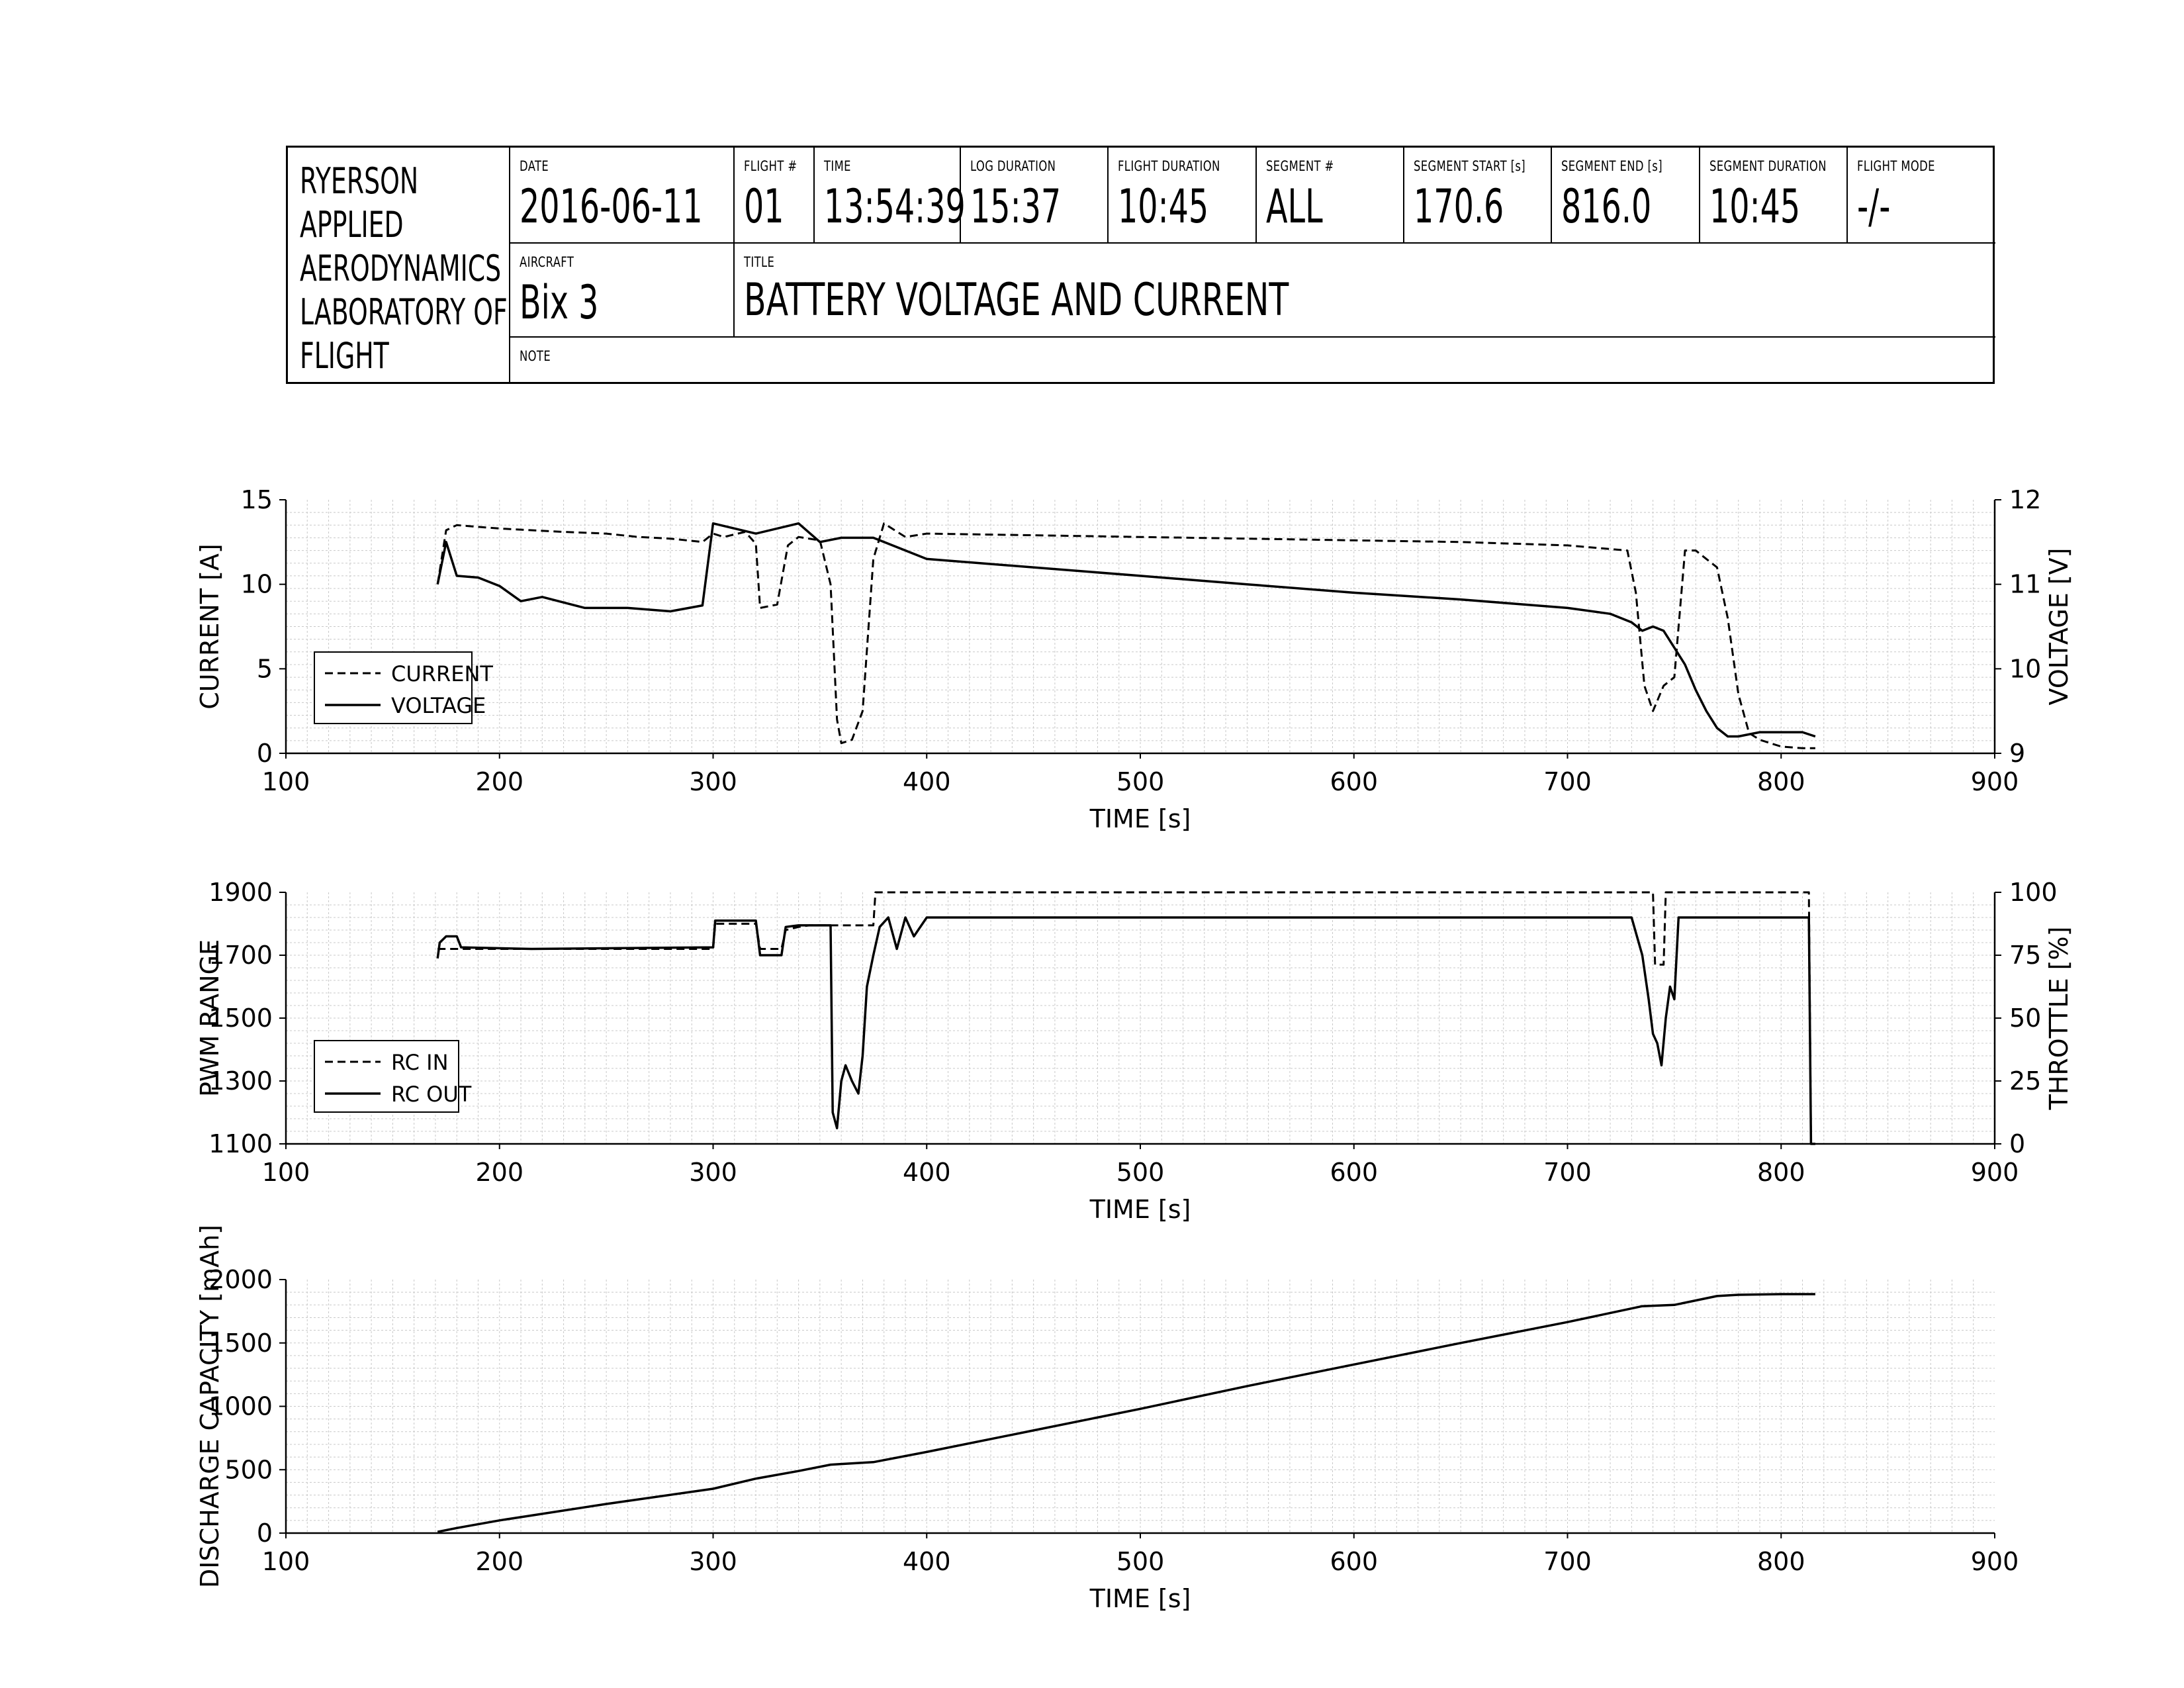 Image resolution: width=2184 pixels, height=1688 pixels. Describe the element at coordinates (1477, 195) in the screenshot. I see `segment-start-cell: SEGMENT START [s] 170.6` at that location.